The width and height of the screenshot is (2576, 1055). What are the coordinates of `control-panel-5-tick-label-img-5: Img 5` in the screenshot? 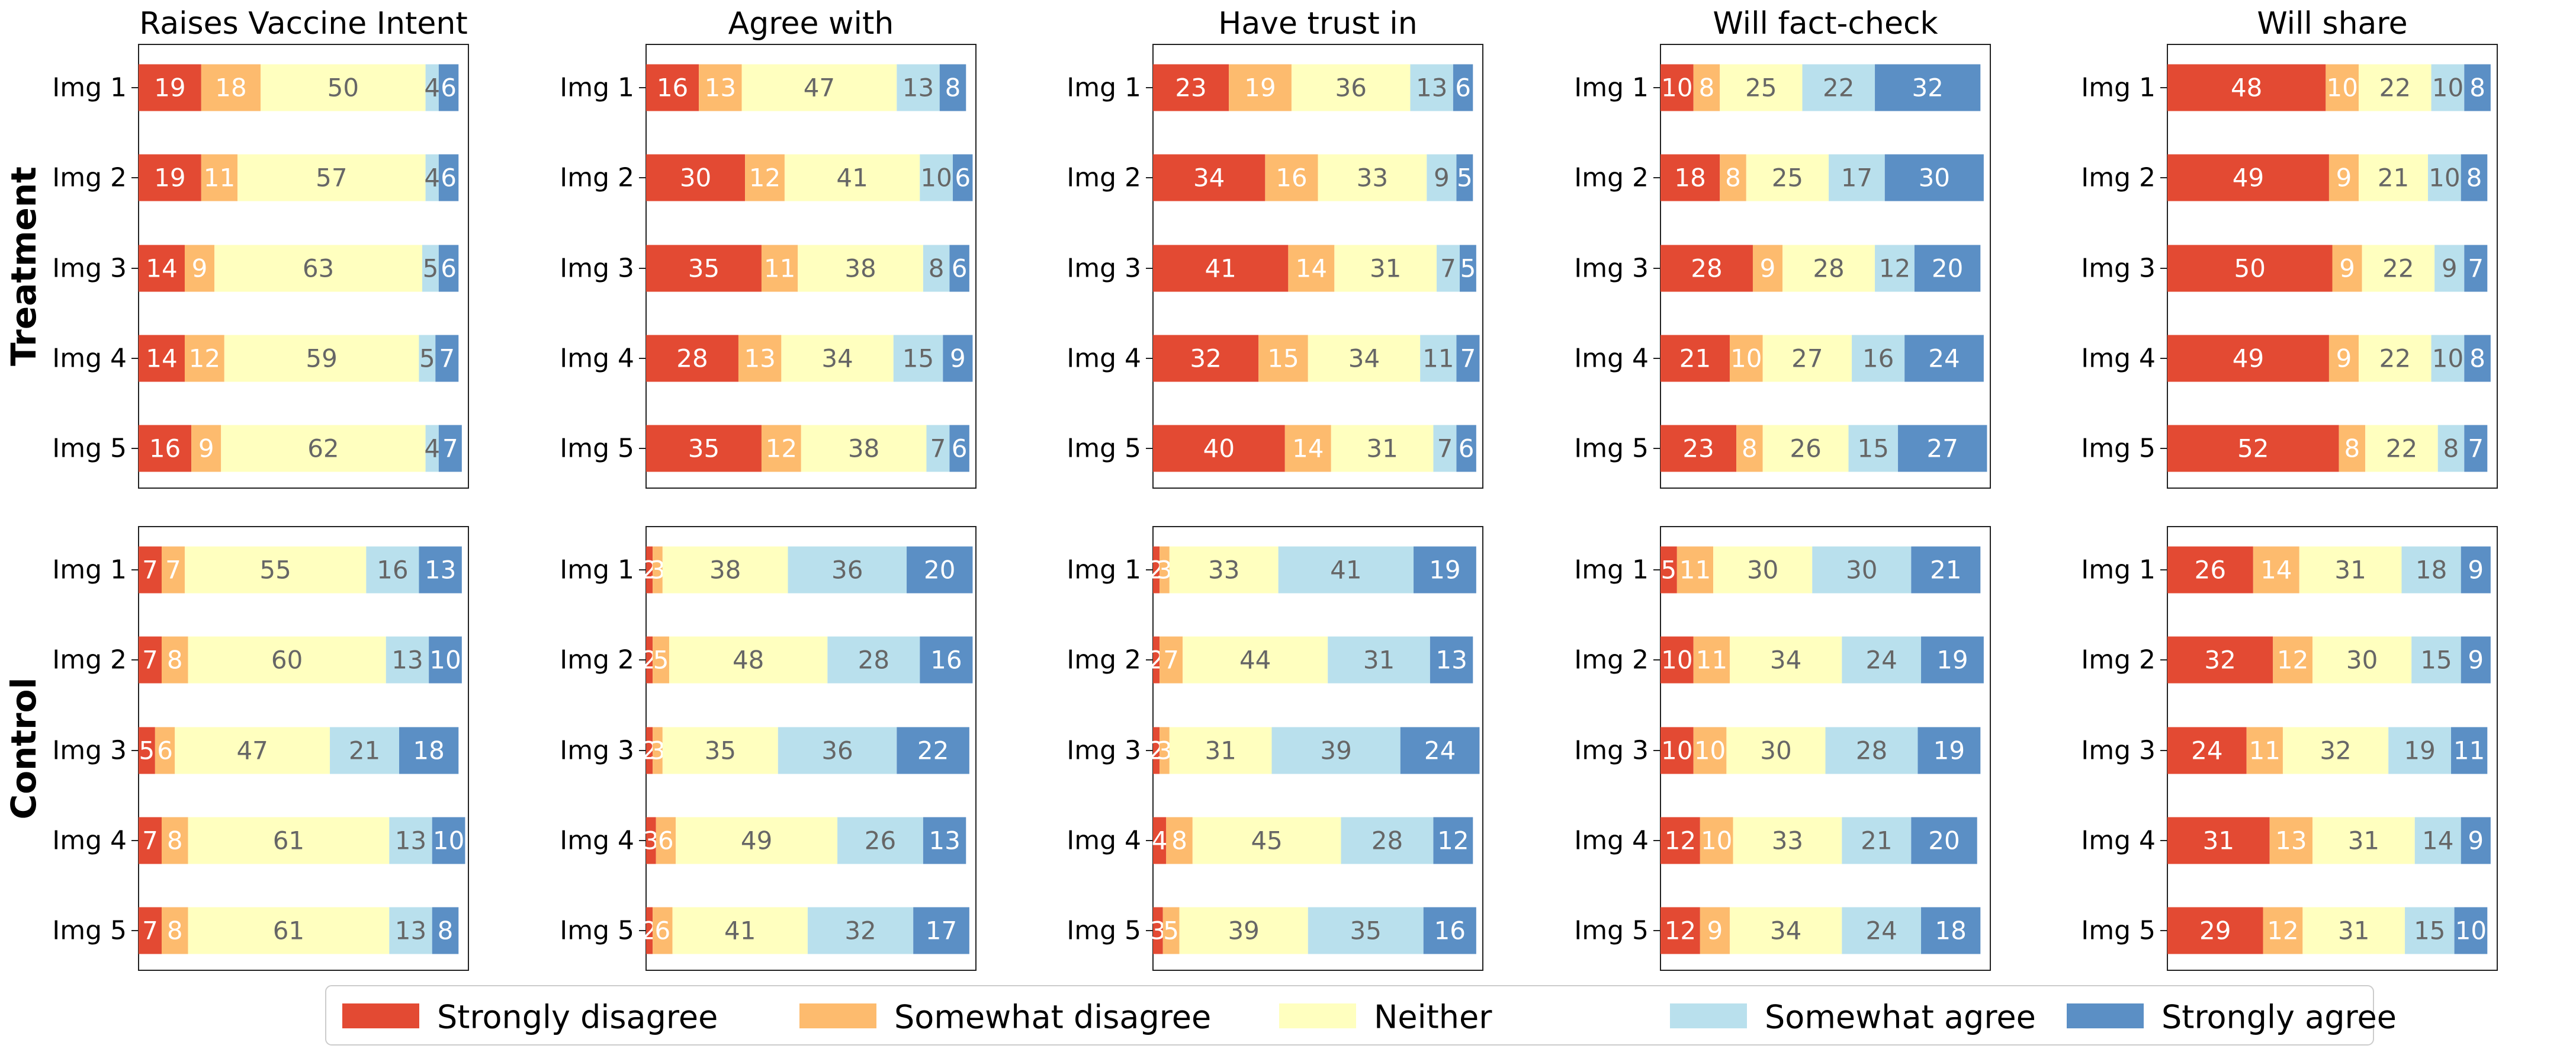 It's located at (2118, 931).